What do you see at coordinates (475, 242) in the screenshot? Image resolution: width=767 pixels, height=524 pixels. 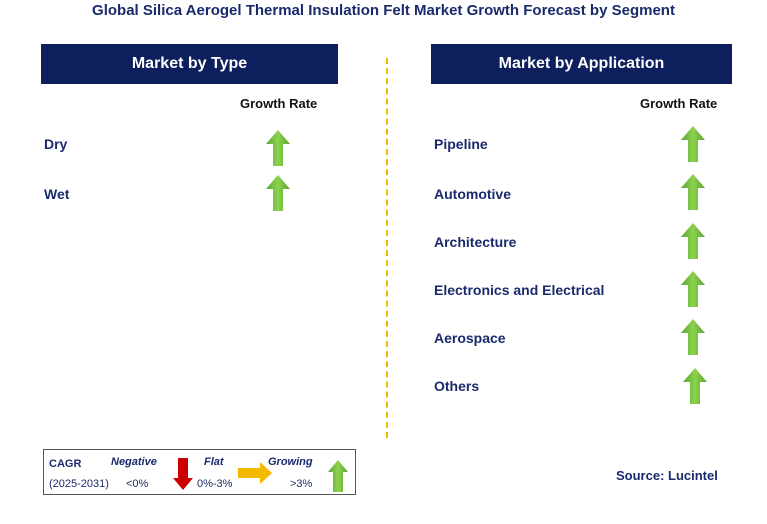 I see `application-row-label: Architecture` at bounding box center [475, 242].